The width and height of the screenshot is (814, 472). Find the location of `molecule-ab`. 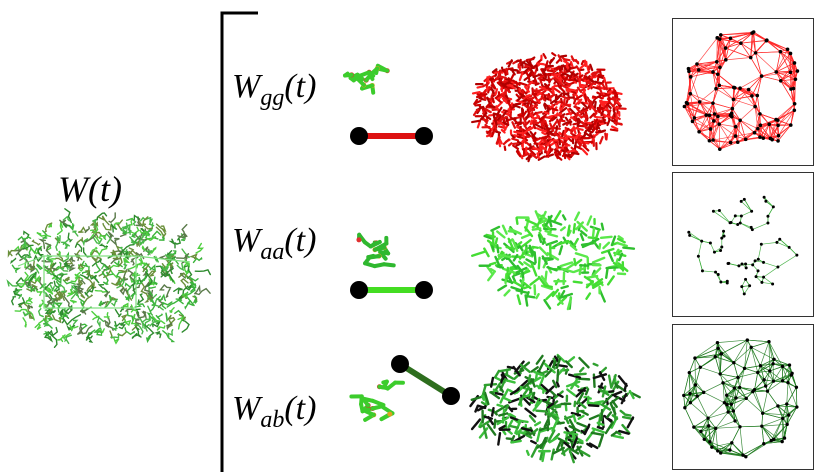

molecule-ab is located at coordinates (377, 400).